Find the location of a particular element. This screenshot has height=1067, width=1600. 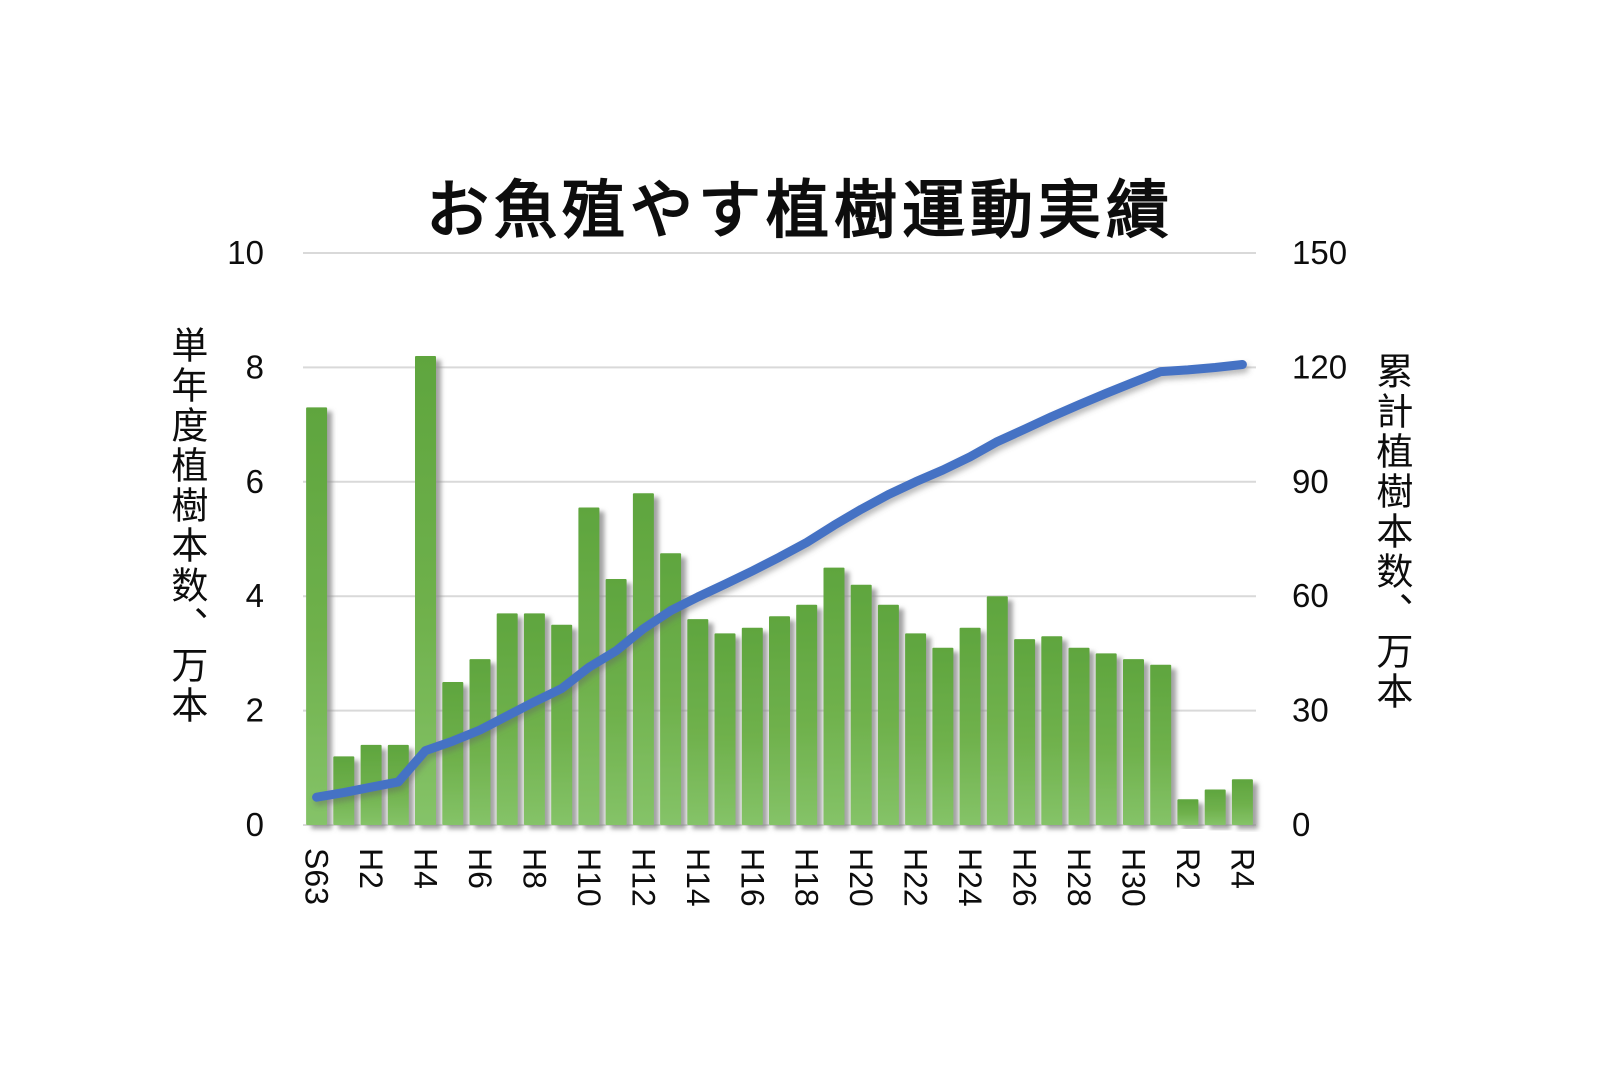

x-axis-tick-label: H28 is located at coordinates (1079, 877).